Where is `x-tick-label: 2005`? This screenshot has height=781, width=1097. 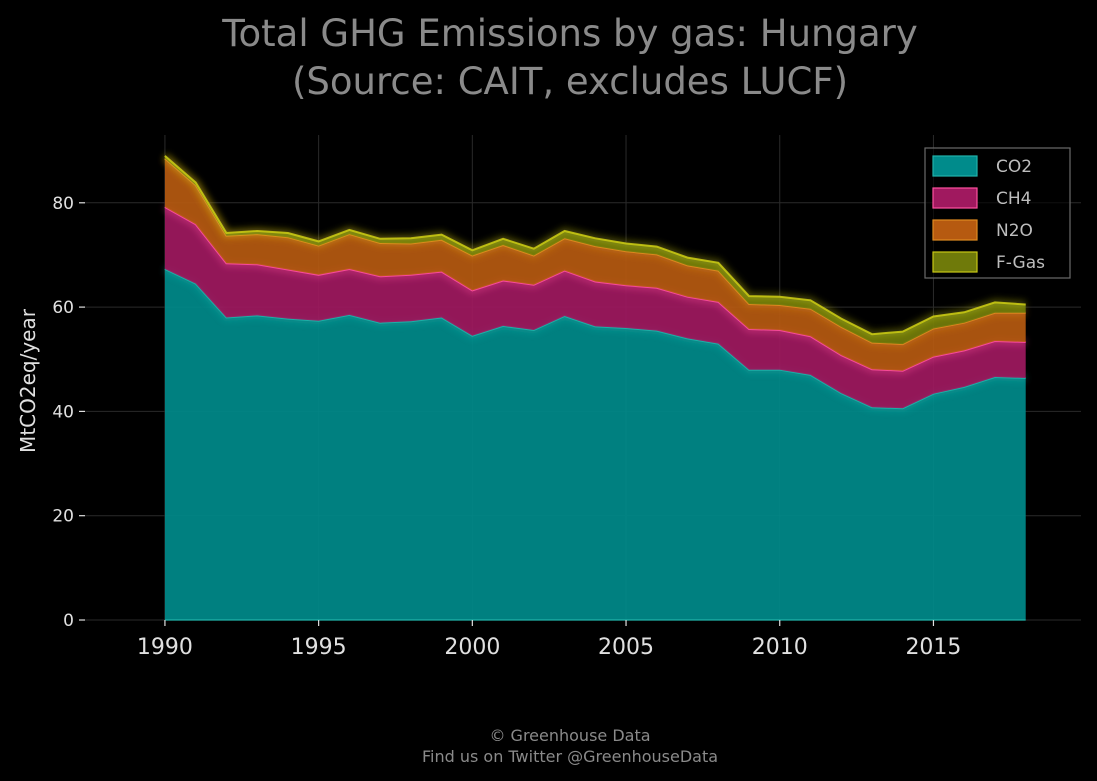
x-tick-label: 2005 is located at coordinates (626, 647).